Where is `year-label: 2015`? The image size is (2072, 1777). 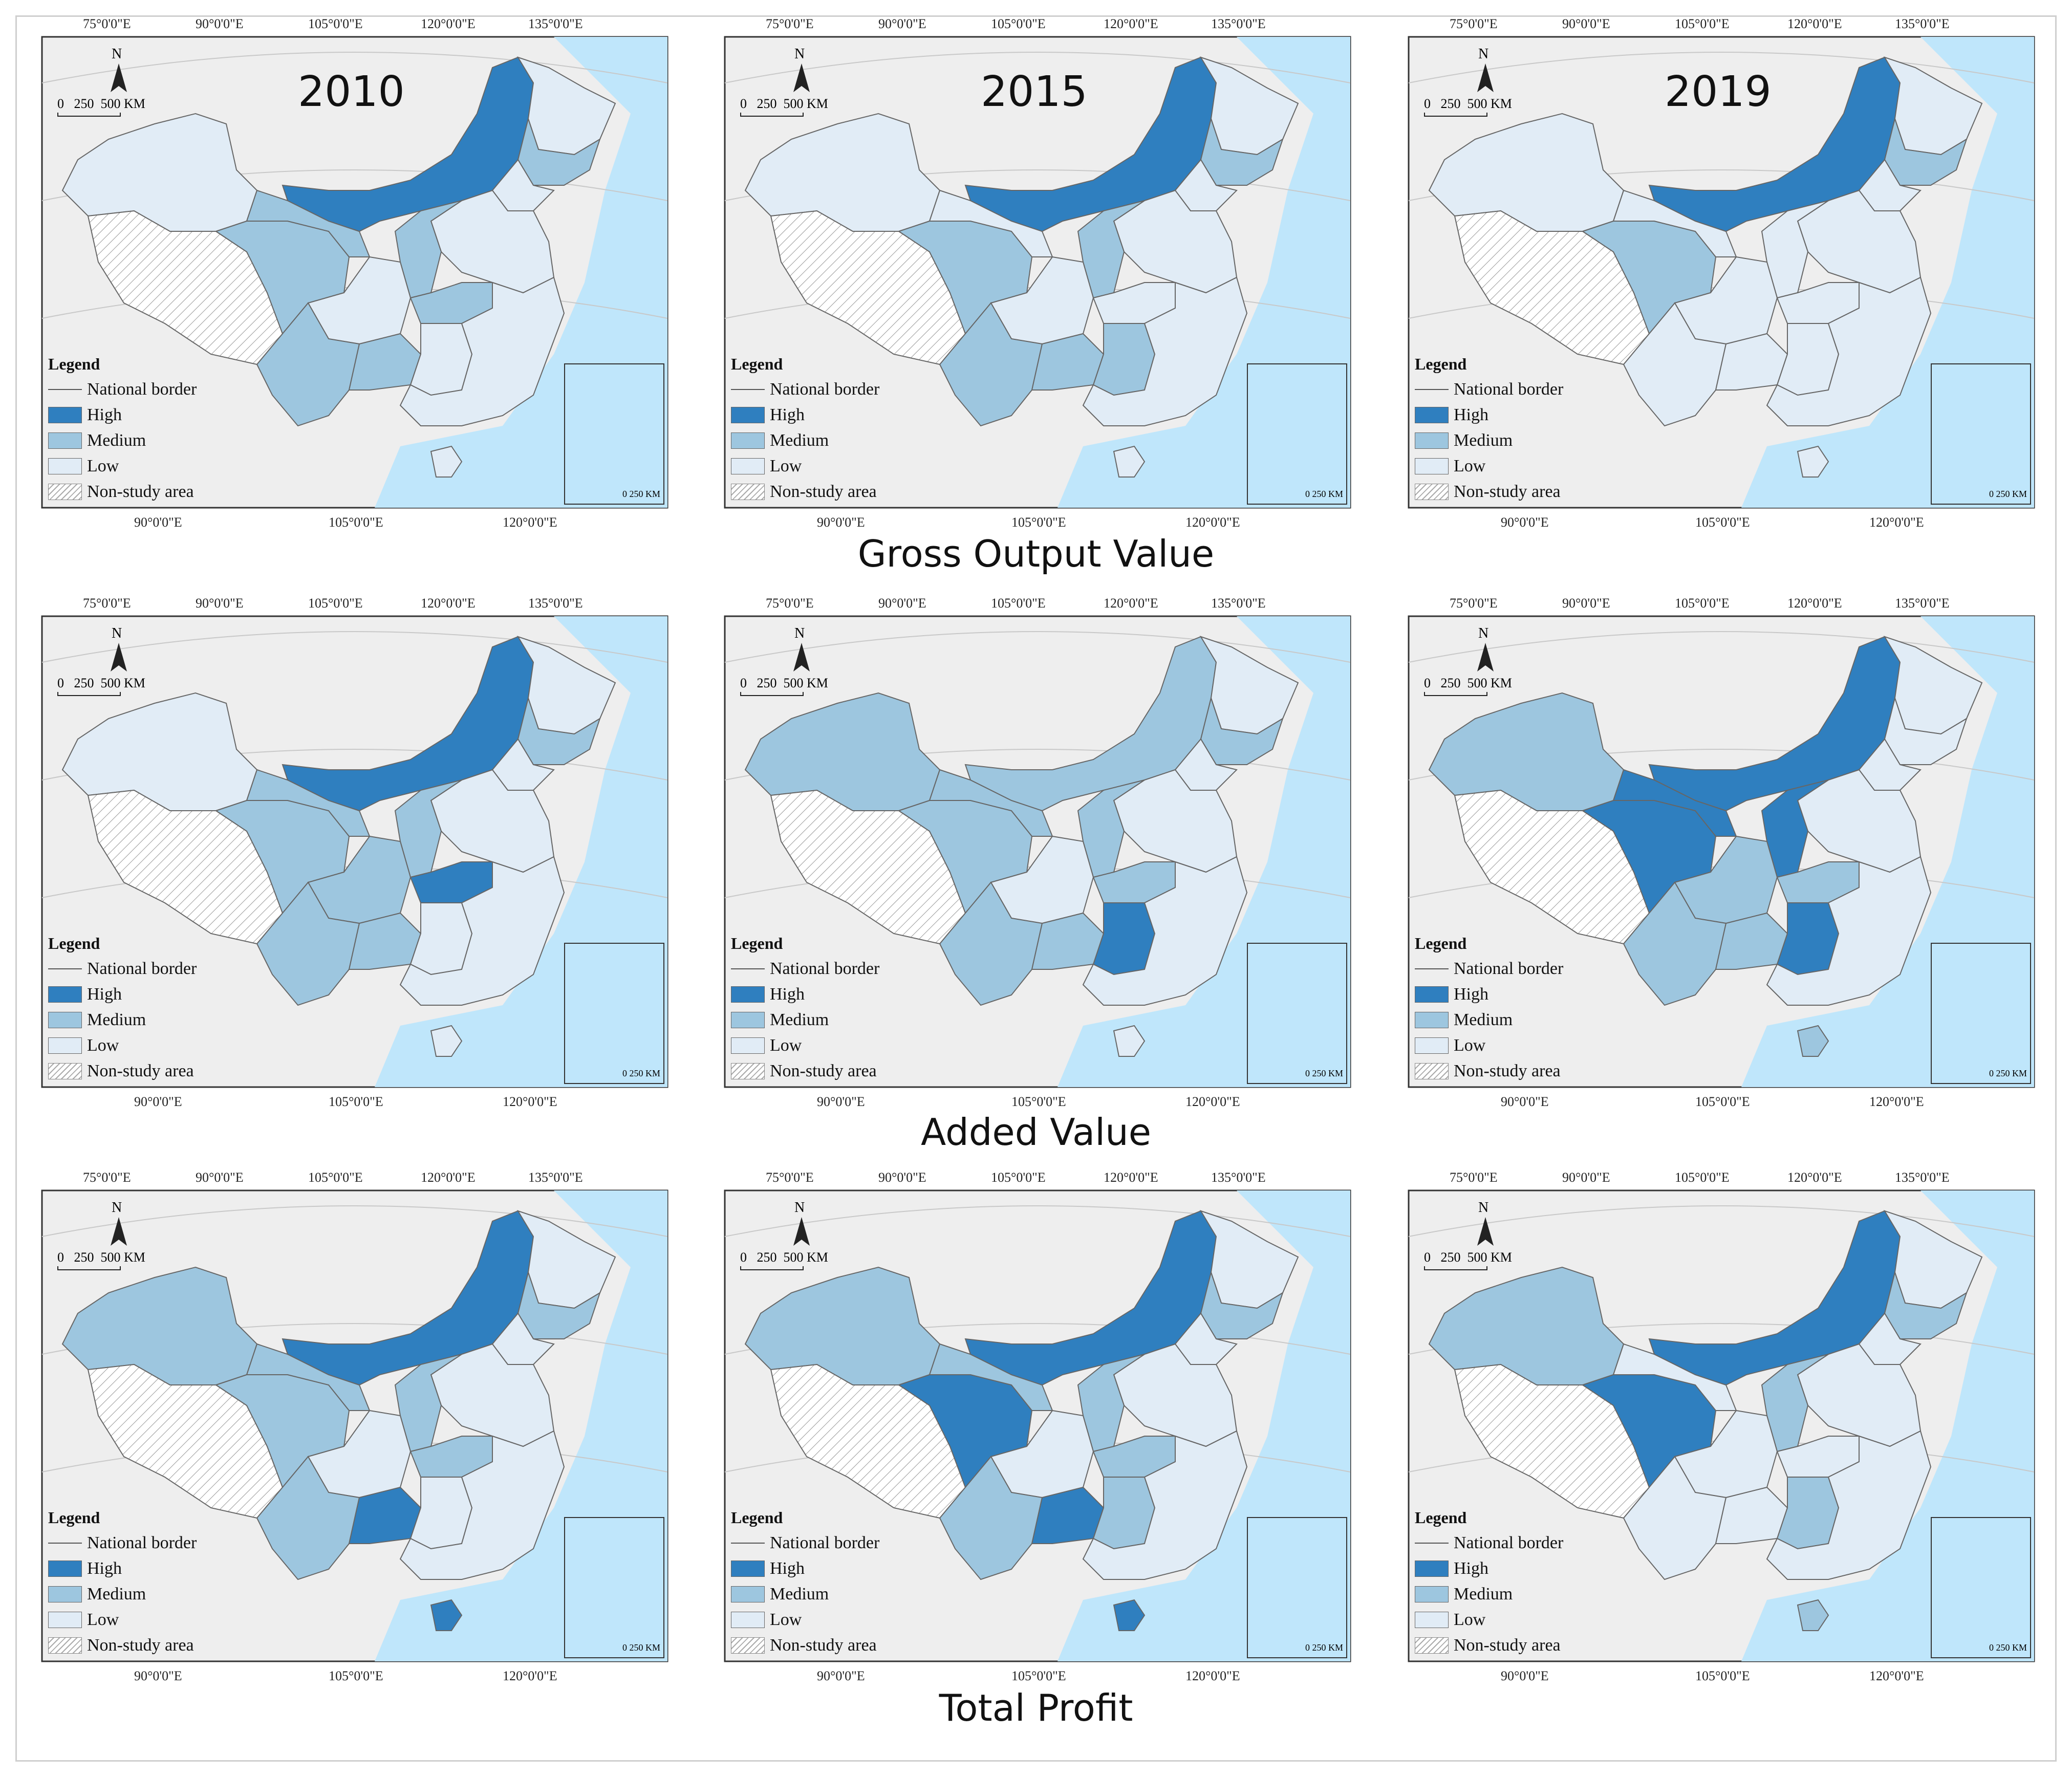
year-label: 2015 is located at coordinates (1035, 92).